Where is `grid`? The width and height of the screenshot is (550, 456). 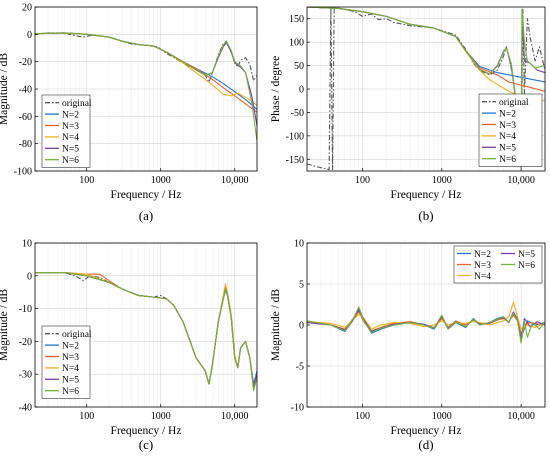
grid is located at coordinates (146, 89).